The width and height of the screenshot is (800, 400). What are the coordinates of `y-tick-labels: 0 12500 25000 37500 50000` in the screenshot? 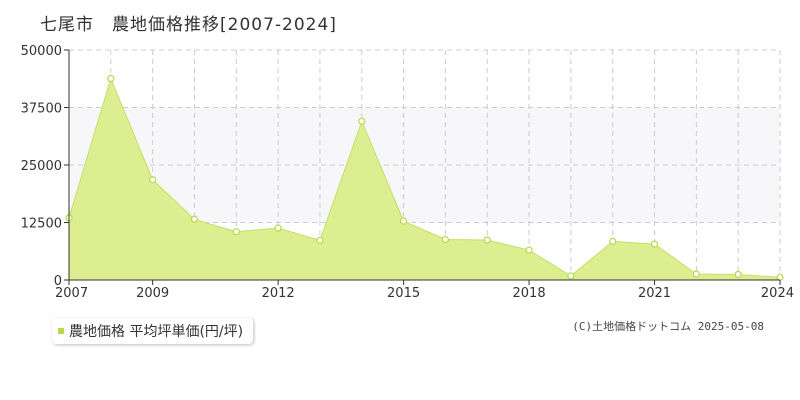 It's located at (45, 166).